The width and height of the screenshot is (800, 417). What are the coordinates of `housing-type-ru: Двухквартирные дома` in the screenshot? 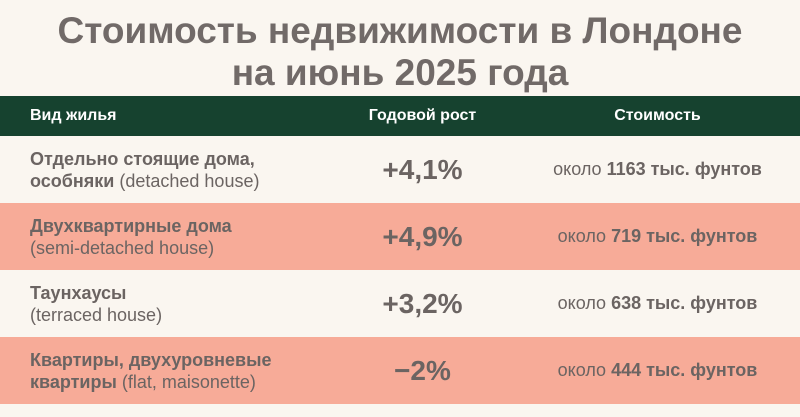 It's located at (131, 225).